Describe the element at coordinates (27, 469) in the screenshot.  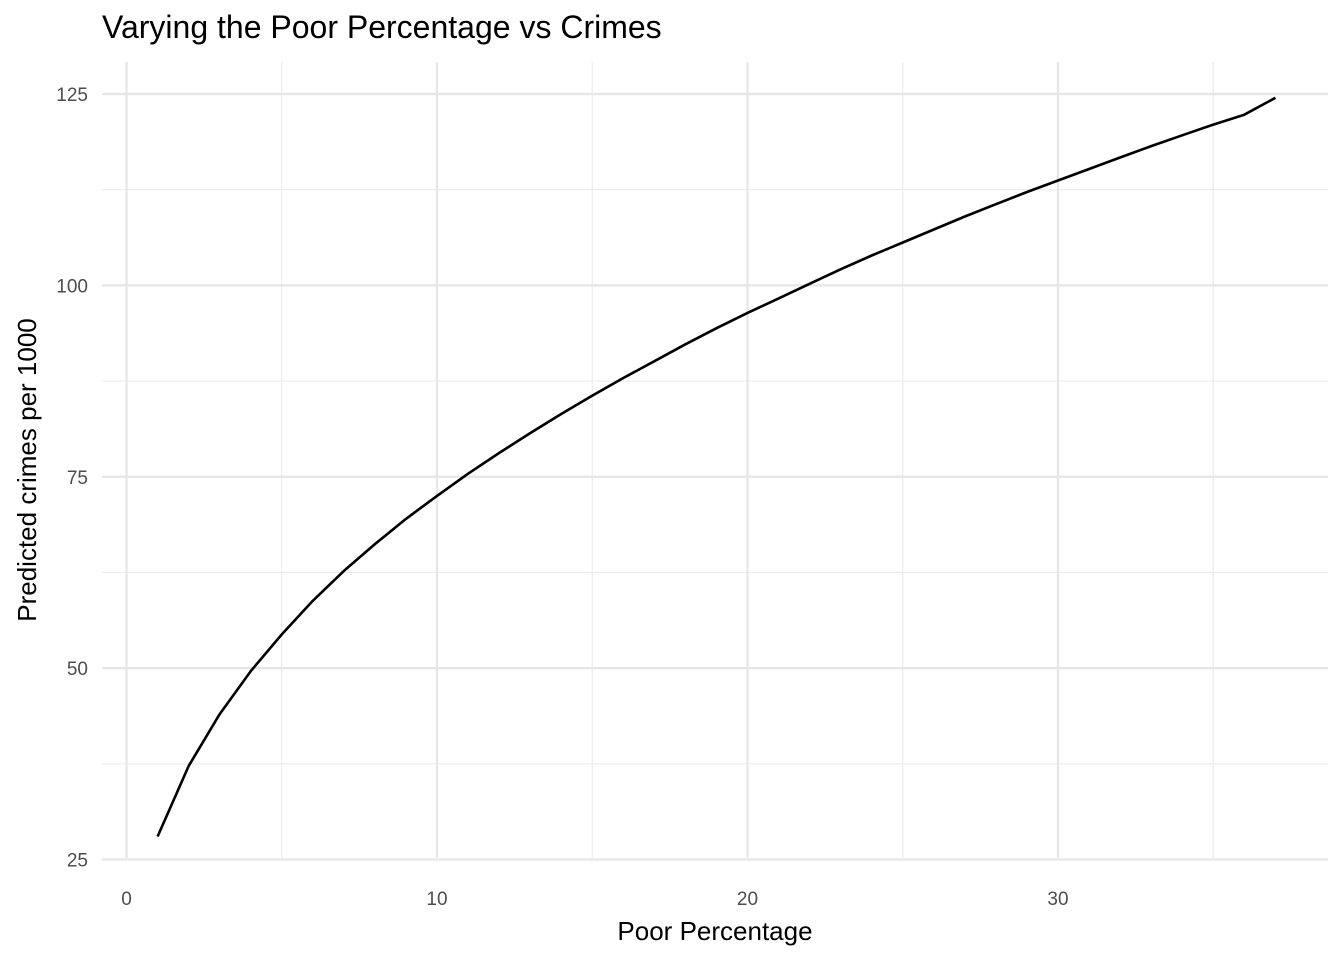
I see `y-axis-title: Predicted crimes per 1000` at that location.